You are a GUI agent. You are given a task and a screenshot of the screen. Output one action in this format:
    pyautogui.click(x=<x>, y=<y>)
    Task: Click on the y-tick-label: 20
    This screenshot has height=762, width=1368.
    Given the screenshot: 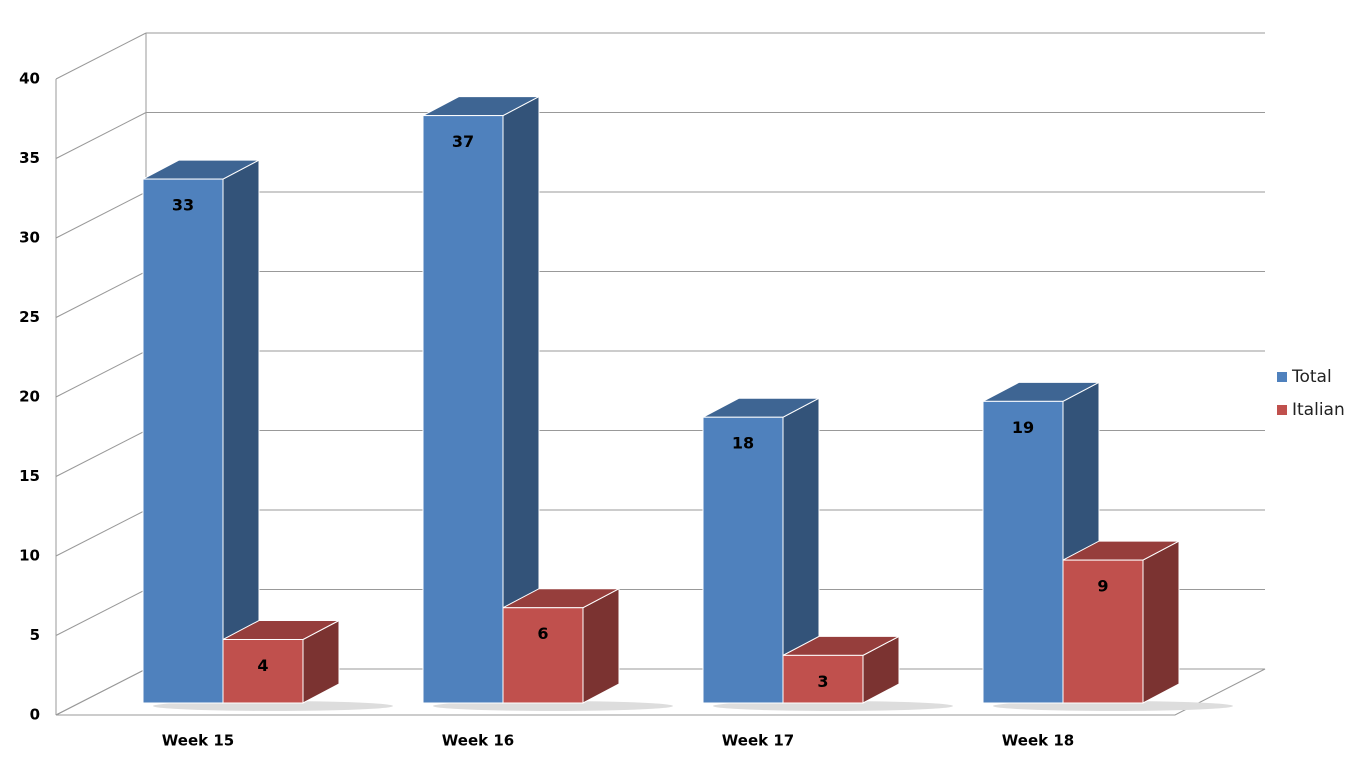 What is the action you would take?
    pyautogui.click(x=29, y=397)
    